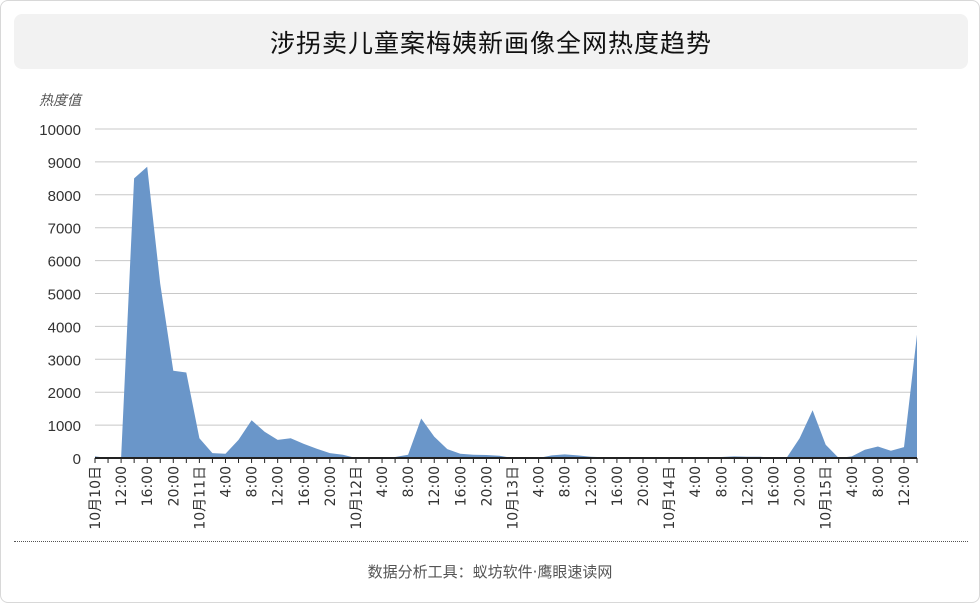 The image size is (980, 603). I want to click on x-tick-label: 10月13日, so click(514, 498).